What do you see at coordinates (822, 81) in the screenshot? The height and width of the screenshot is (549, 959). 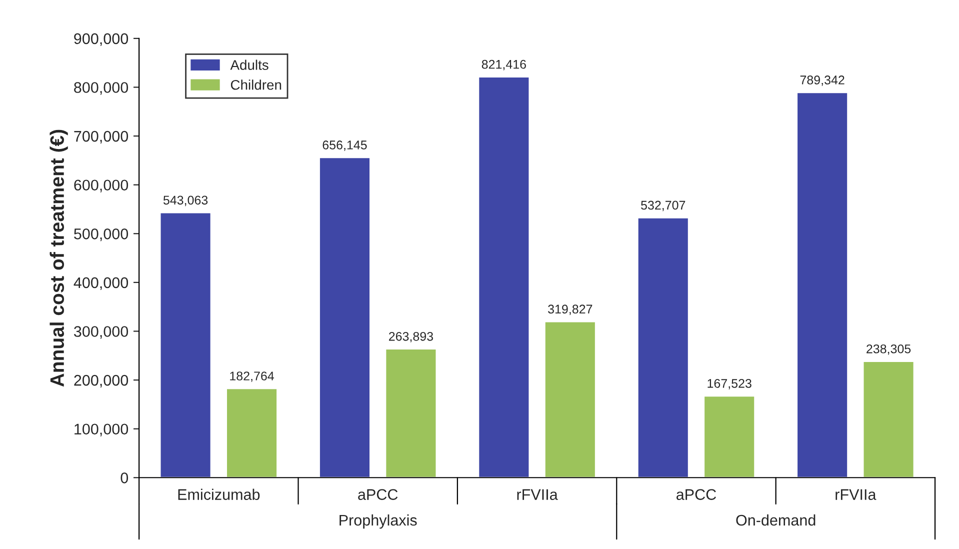 I see `data-label: 789,342` at bounding box center [822, 81].